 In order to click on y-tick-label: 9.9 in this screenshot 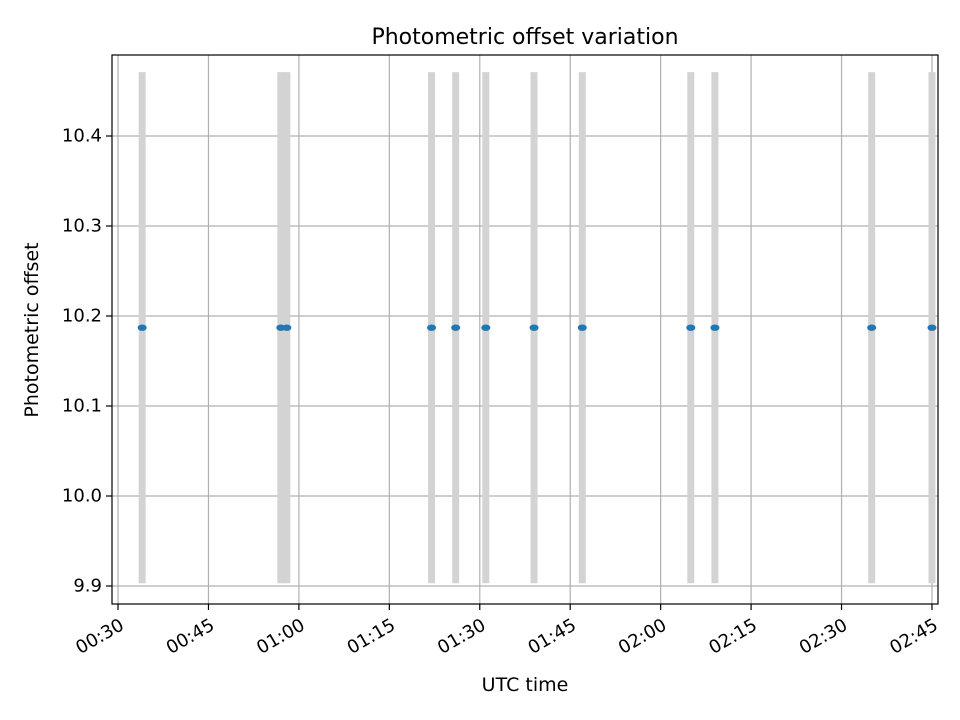, I will do `click(87, 586)`.